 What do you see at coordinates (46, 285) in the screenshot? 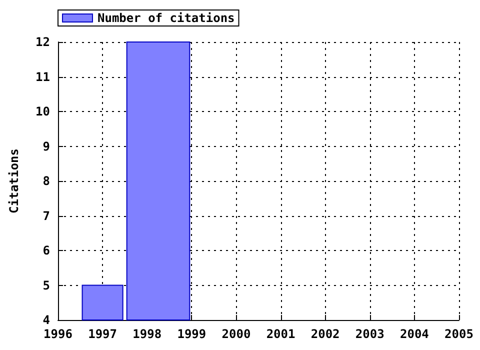
I see `y-tick-label: 5` at bounding box center [46, 285].